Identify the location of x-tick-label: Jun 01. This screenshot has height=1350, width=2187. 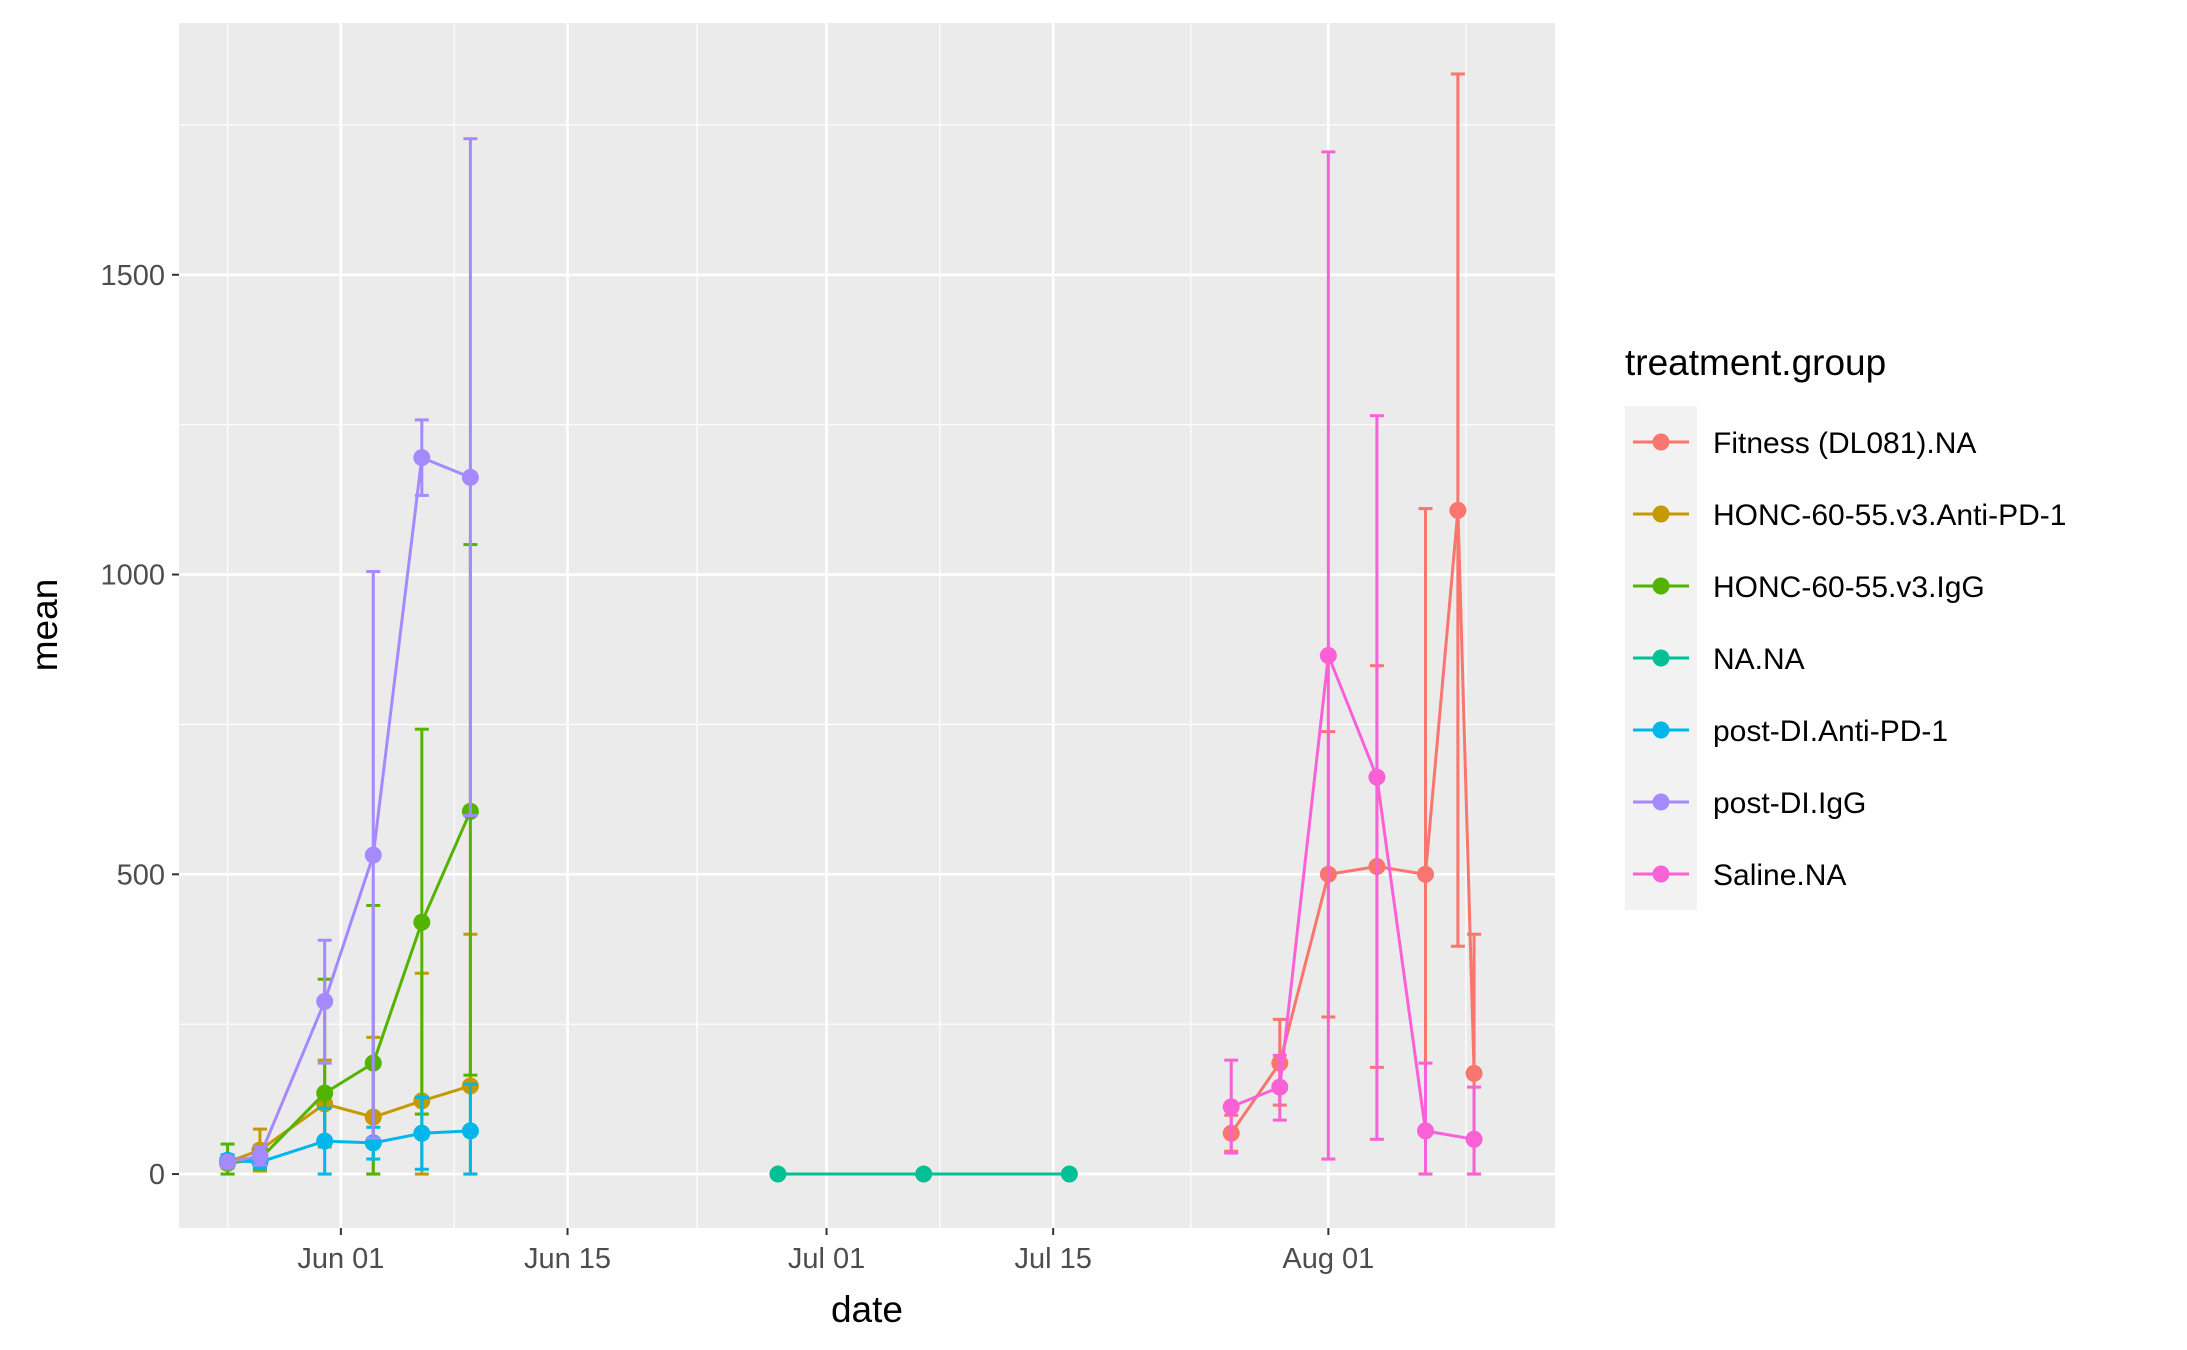
(340, 1259).